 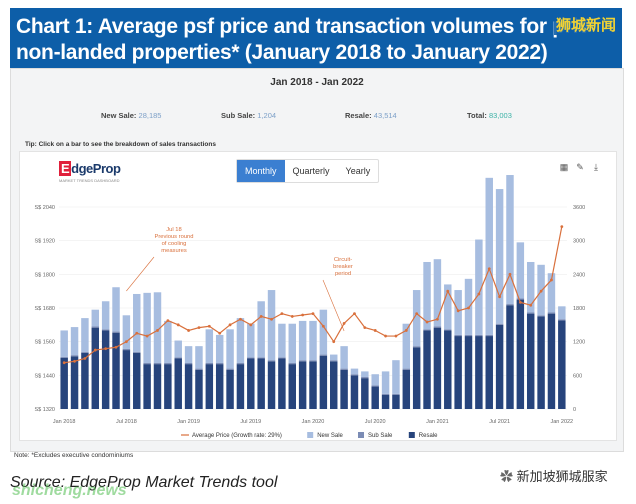 What do you see at coordinates (64, 422) in the screenshot?
I see `x-axis-tick-label: Jan 2018` at bounding box center [64, 422].